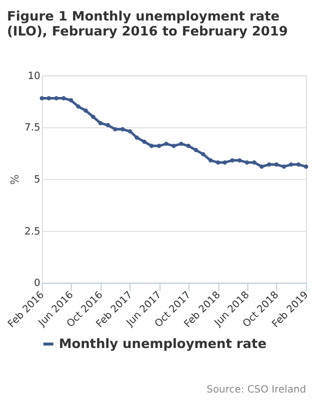 The image size is (320, 400). What do you see at coordinates (32, 232) in the screenshot?
I see `y-tick-label: 2.5` at bounding box center [32, 232].